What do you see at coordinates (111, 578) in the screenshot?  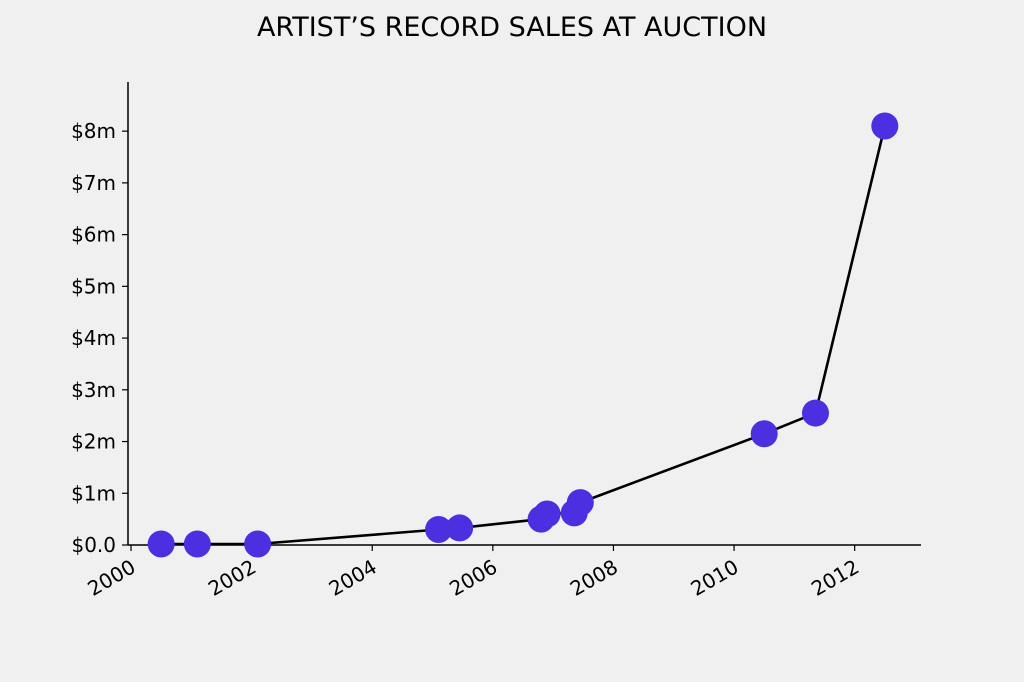 I see `x-tick-label: 2000` at bounding box center [111, 578].